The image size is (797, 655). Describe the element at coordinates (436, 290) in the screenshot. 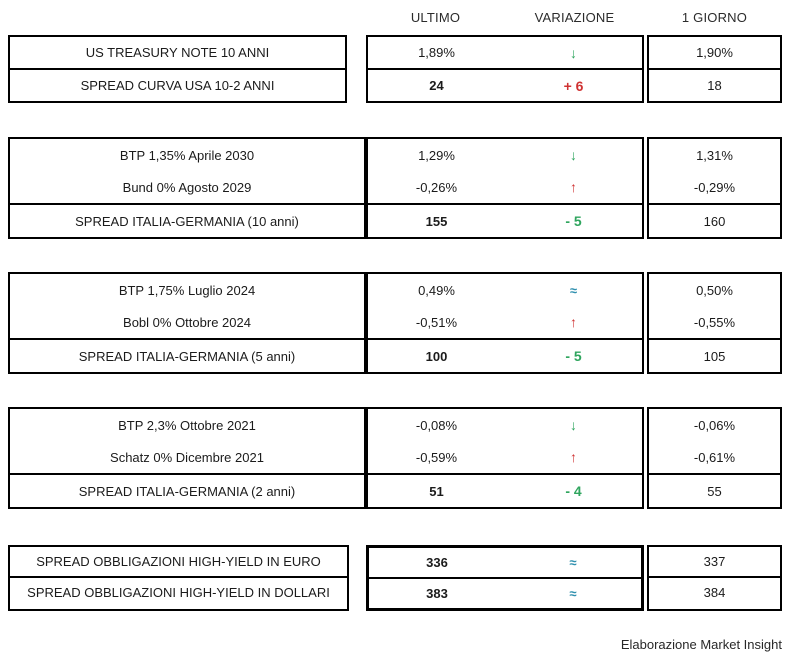

I see `ultimo-value: 0,49%` at that location.